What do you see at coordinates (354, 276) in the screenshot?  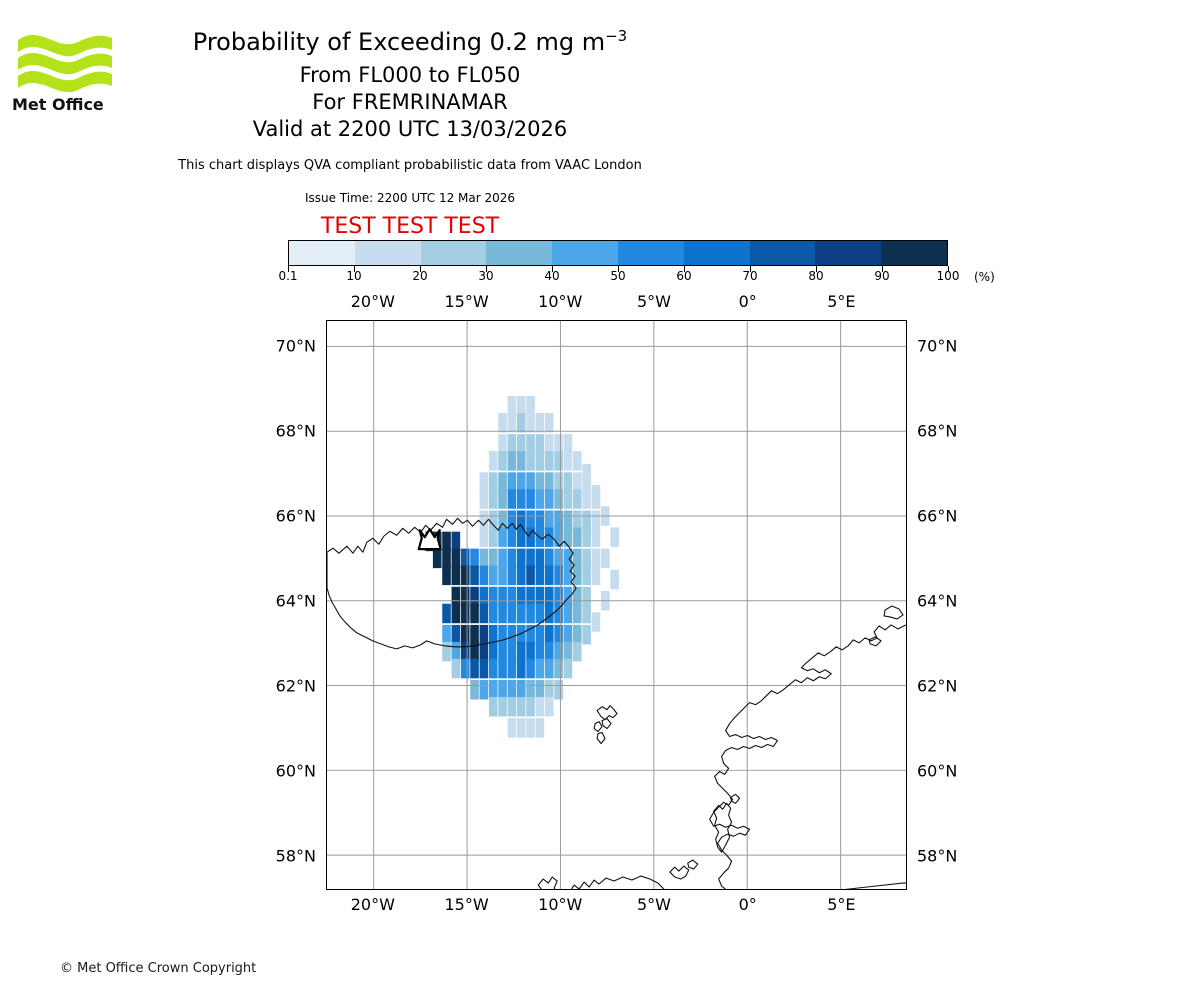 I see `colorbar-tick-label: 10` at bounding box center [354, 276].